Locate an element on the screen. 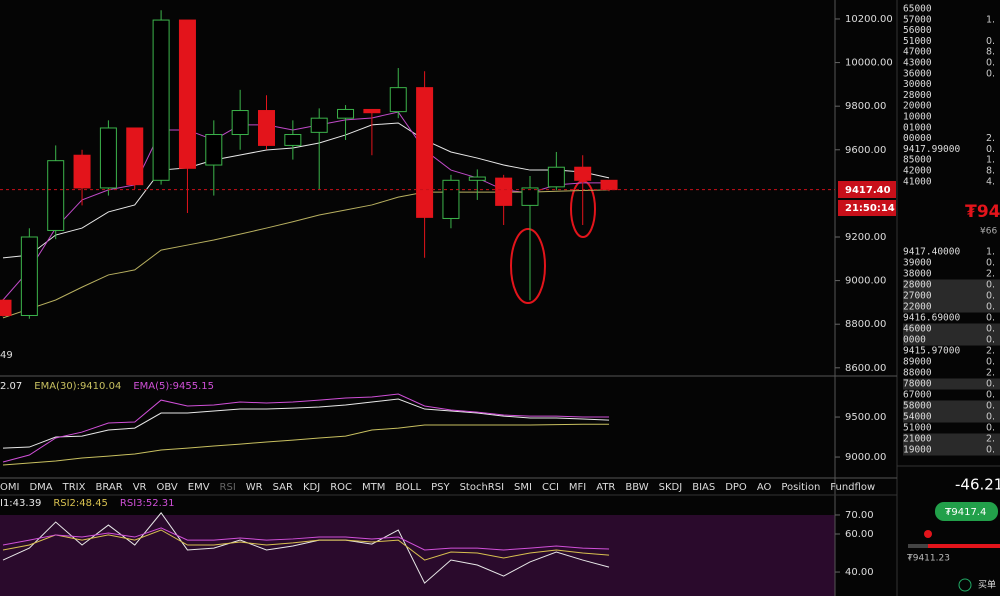 The height and width of the screenshot is (596, 1000). book-price: 9416.69000 is located at coordinates (931, 318).